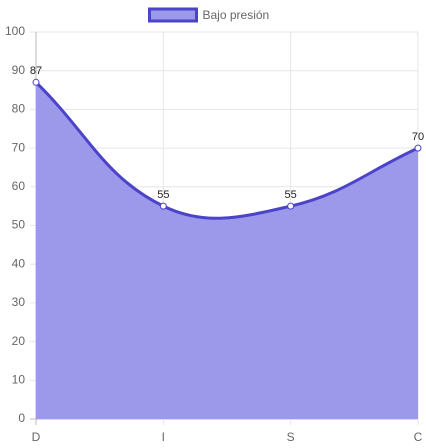 This screenshot has width=426, height=448. I want to click on x-tick-label: I, so click(163, 437).